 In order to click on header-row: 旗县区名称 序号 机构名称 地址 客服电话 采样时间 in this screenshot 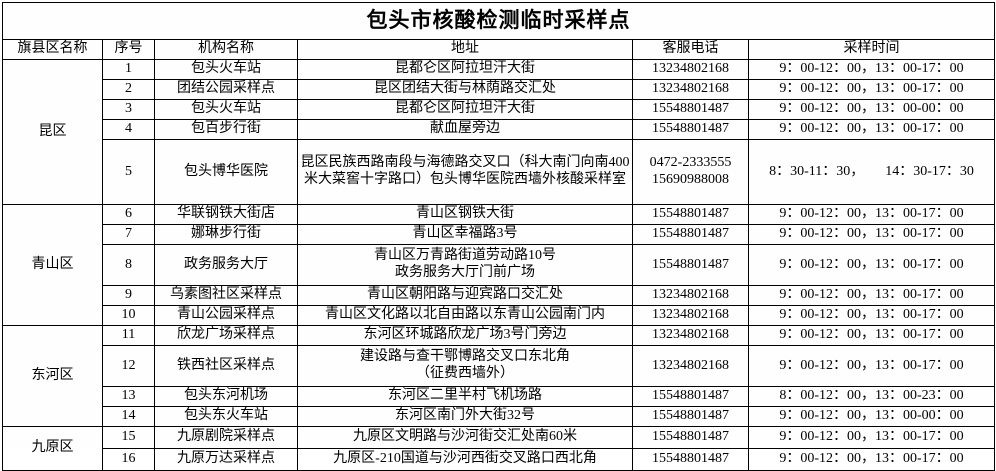, I will do `click(499, 49)`.